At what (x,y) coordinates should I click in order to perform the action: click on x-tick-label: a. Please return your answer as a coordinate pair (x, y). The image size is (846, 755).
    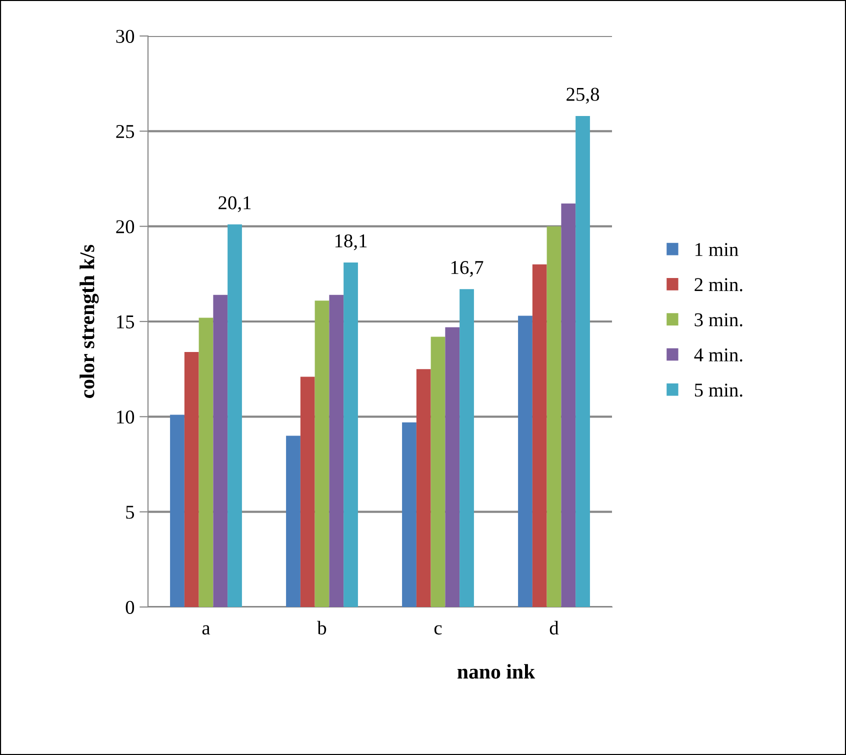
    Looking at the image, I should click on (206, 630).